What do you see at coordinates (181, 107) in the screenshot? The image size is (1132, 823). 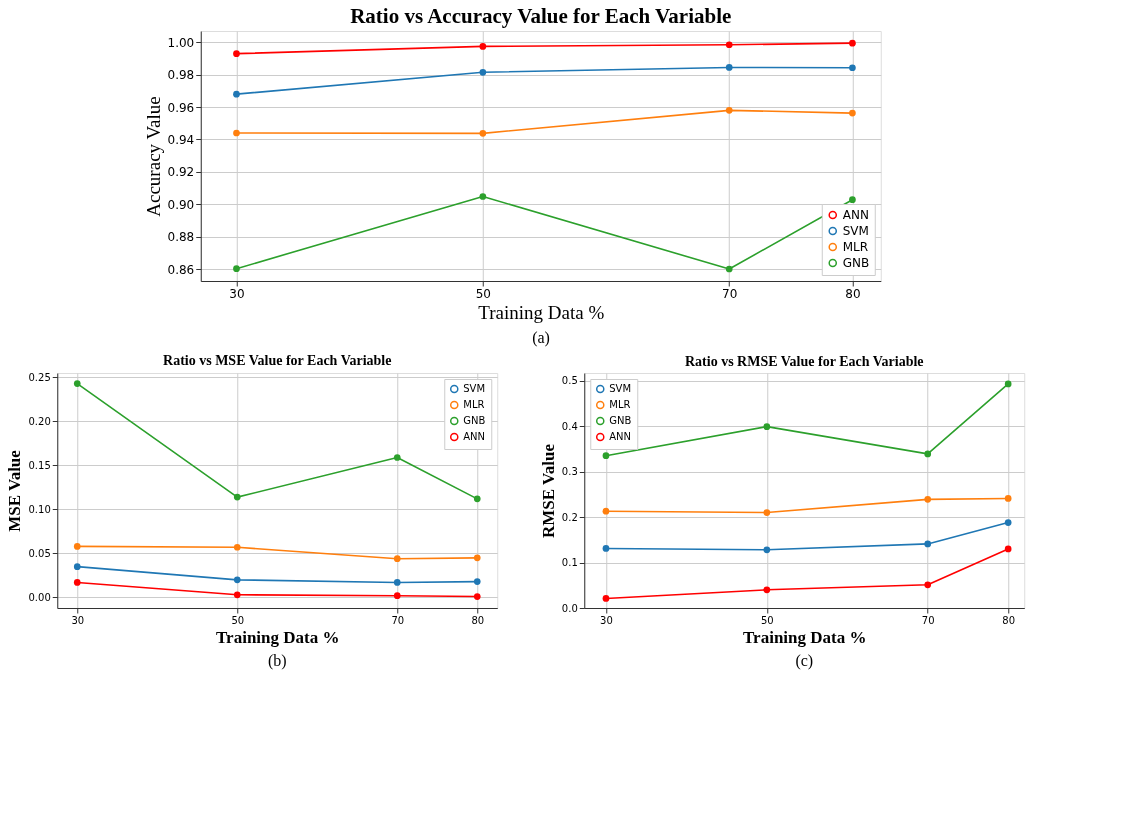 I see `y-tick-label: 0.96` at bounding box center [181, 107].